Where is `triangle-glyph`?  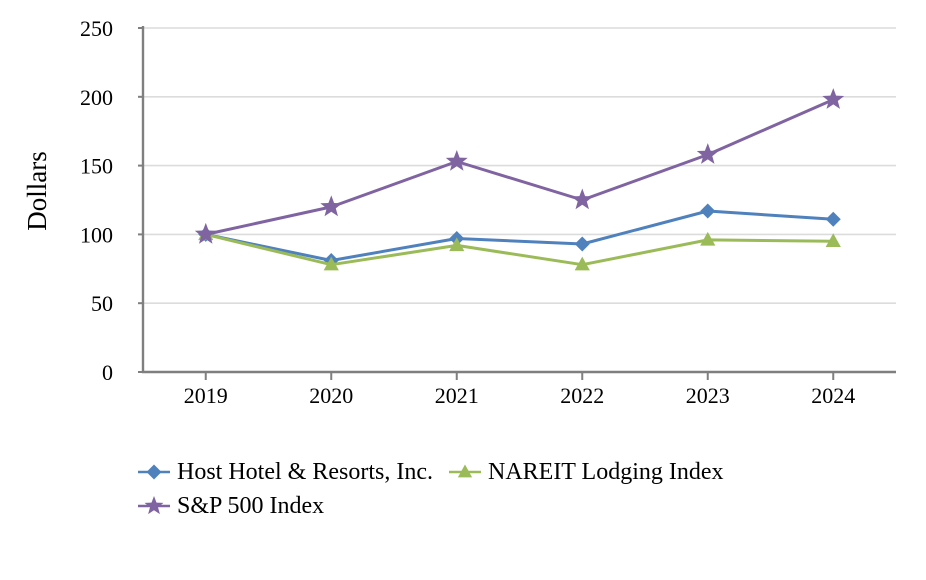 triangle-glyph is located at coordinates (465, 471).